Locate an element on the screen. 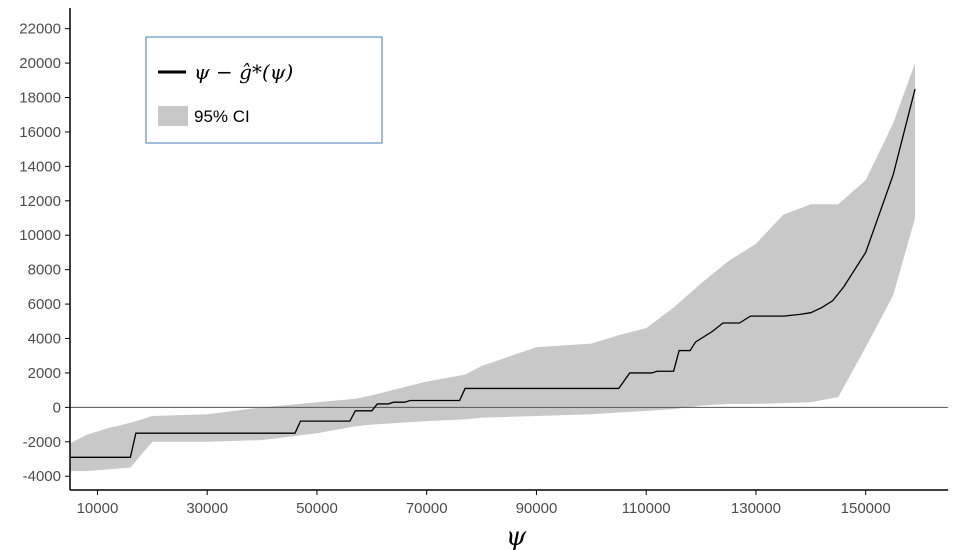 The height and width of the screenshot is (550, 953). y-tick-label: 6000 is located at coordinates (44, 304).